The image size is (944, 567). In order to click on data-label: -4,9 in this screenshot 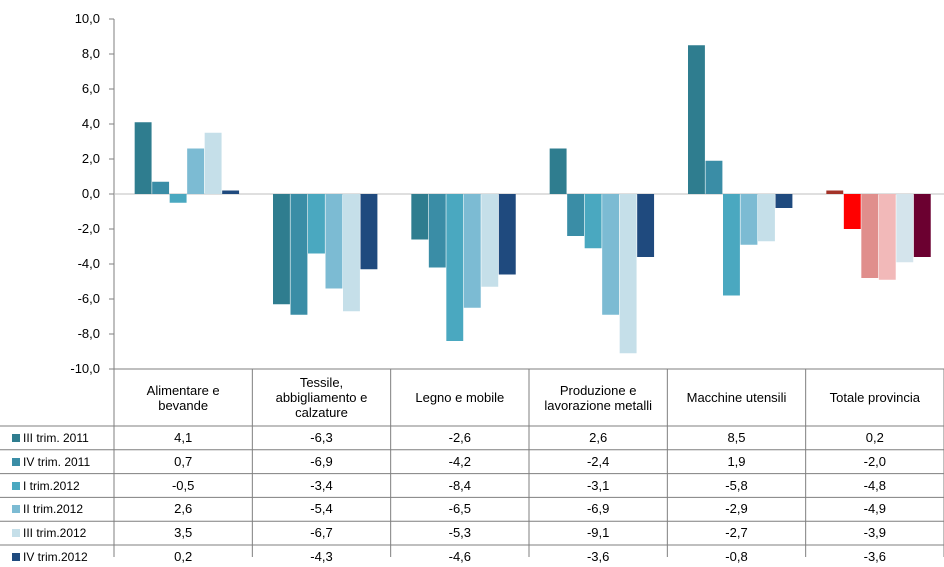, I will do `click(875, 509)`.